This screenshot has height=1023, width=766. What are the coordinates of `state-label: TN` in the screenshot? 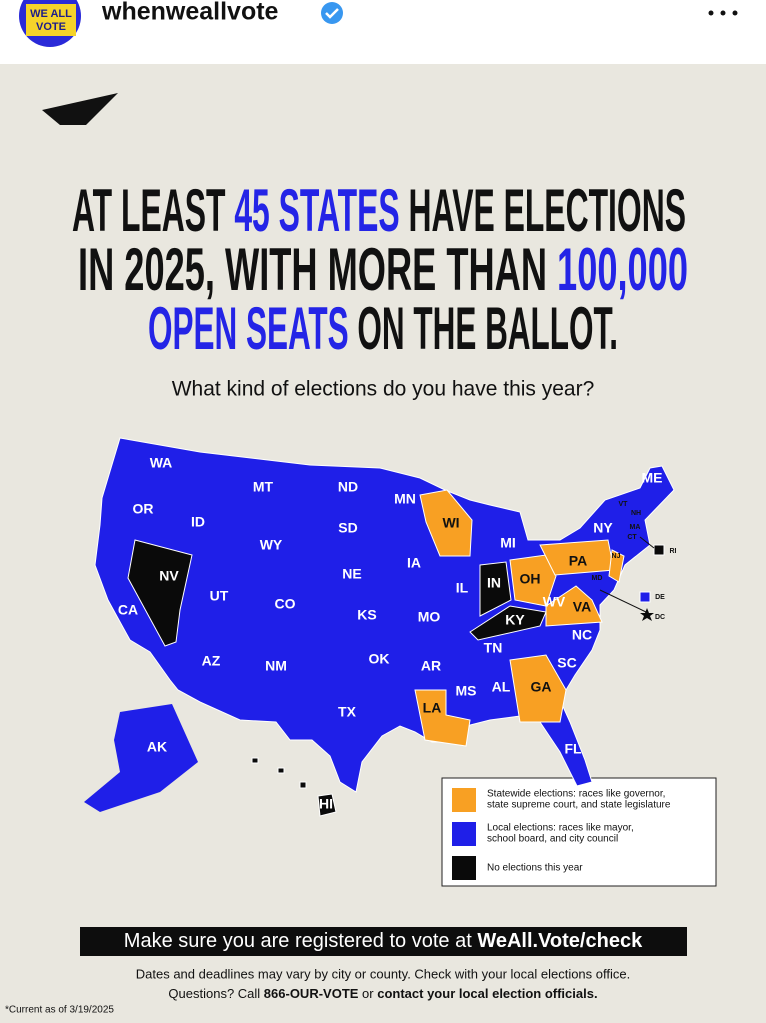 It's located at (493, 648).